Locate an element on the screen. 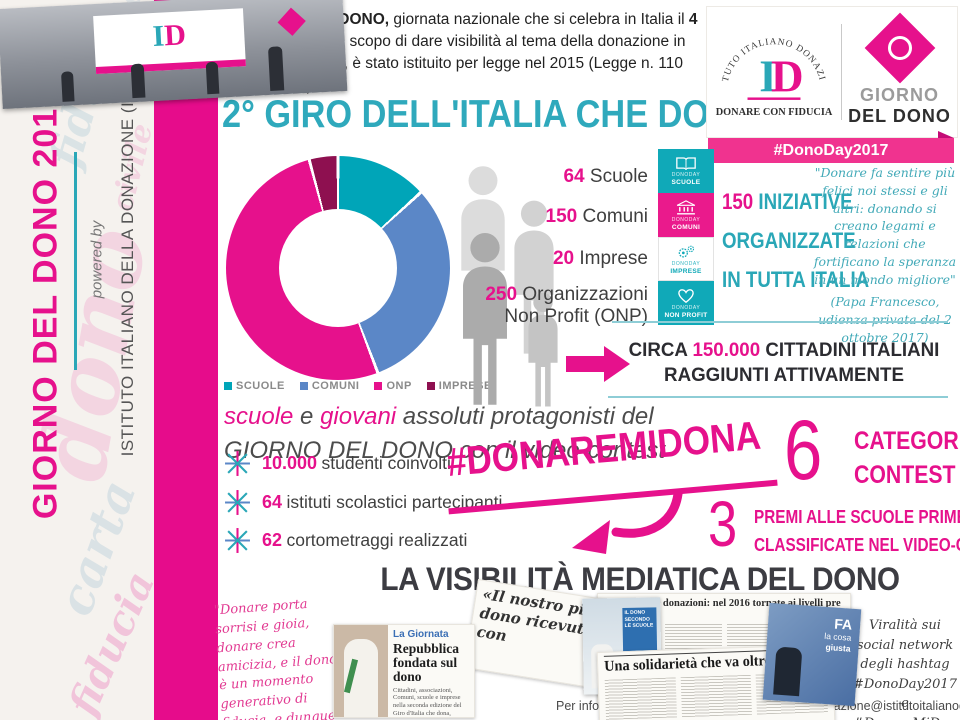 This screenshot has height=720, width=960. bullet-label: studenti coinvolti is located at coordinates (386, 463).